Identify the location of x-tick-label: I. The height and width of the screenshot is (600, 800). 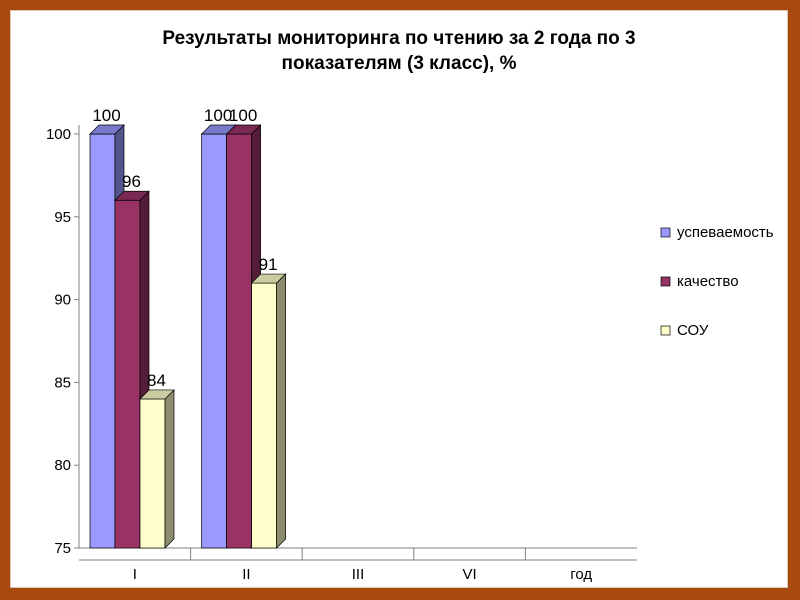
(135, 574).